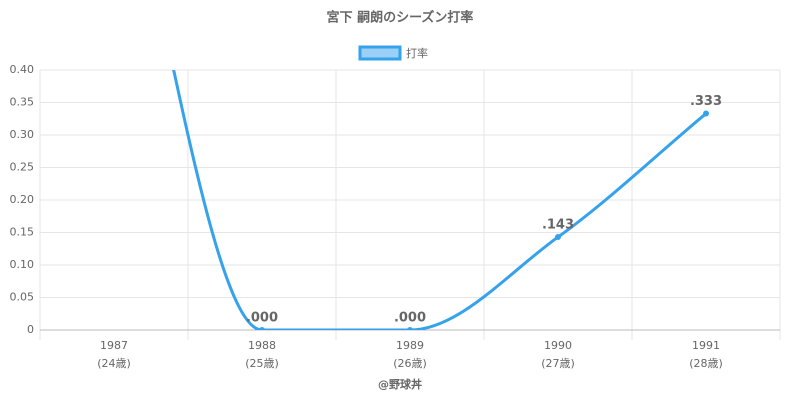  What do you see at coordinates (262, 363) in the screenshot?
I see `x-tick-sublabel: (25歳)` at bounding box center [262, 363].